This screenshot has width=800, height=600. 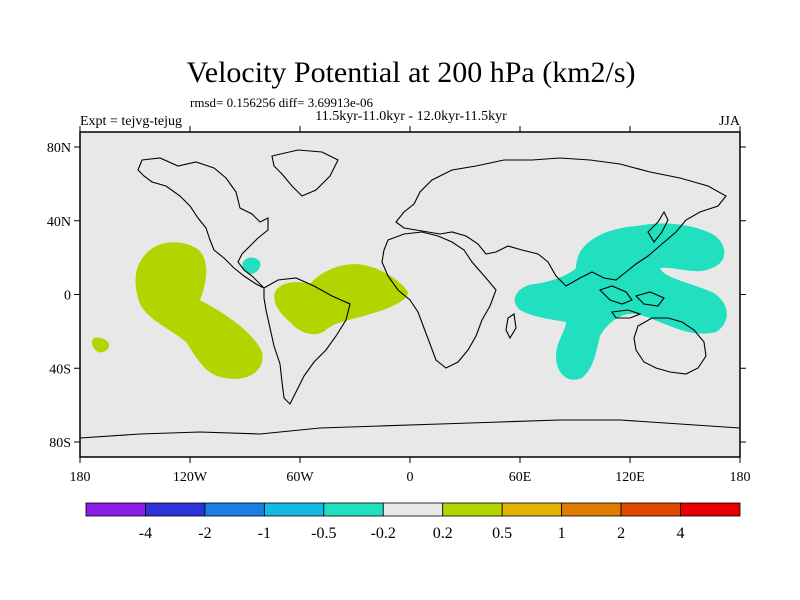 I want to click on colorbar-label: 2, so click(x=621, y=533).